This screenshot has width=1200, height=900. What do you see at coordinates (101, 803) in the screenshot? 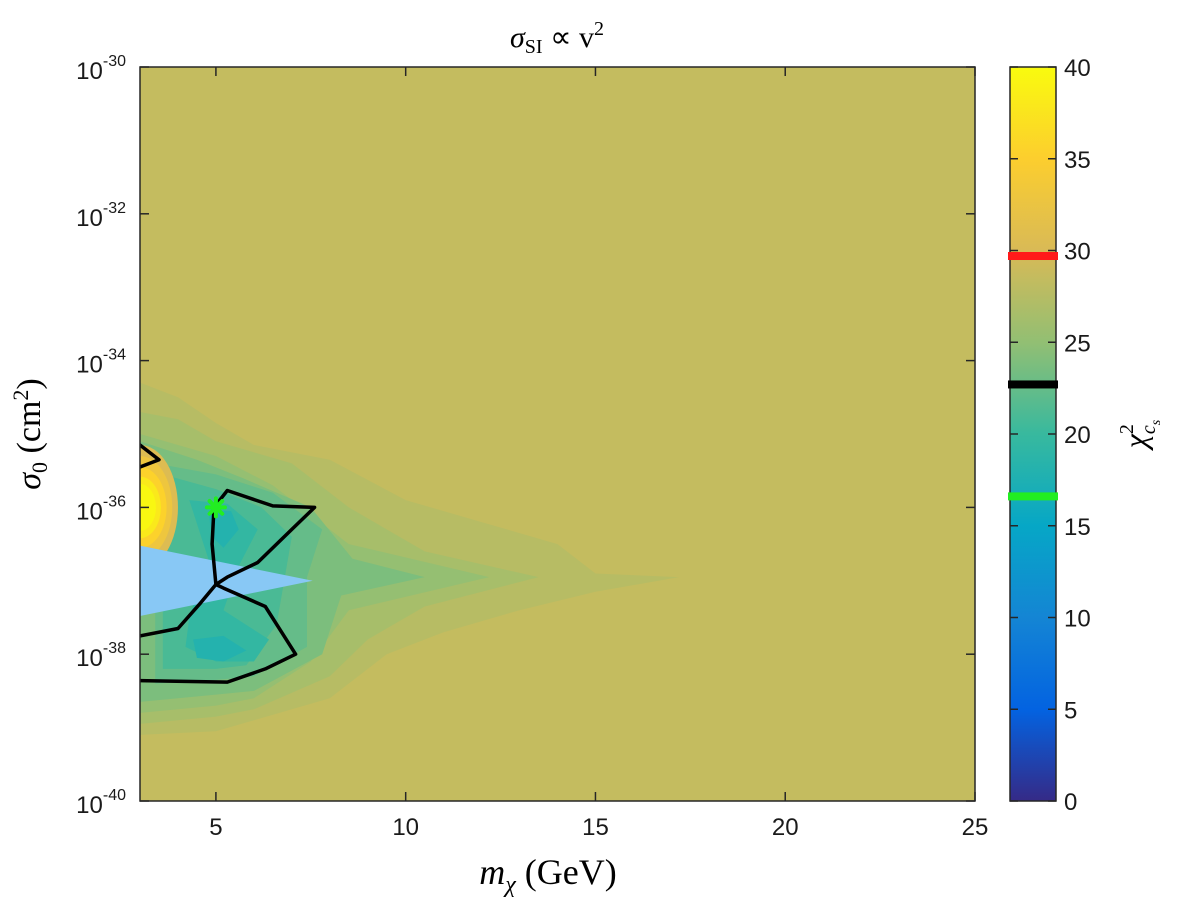
I see `y-tick-label: 10-40` at bounding box center [101, 803].